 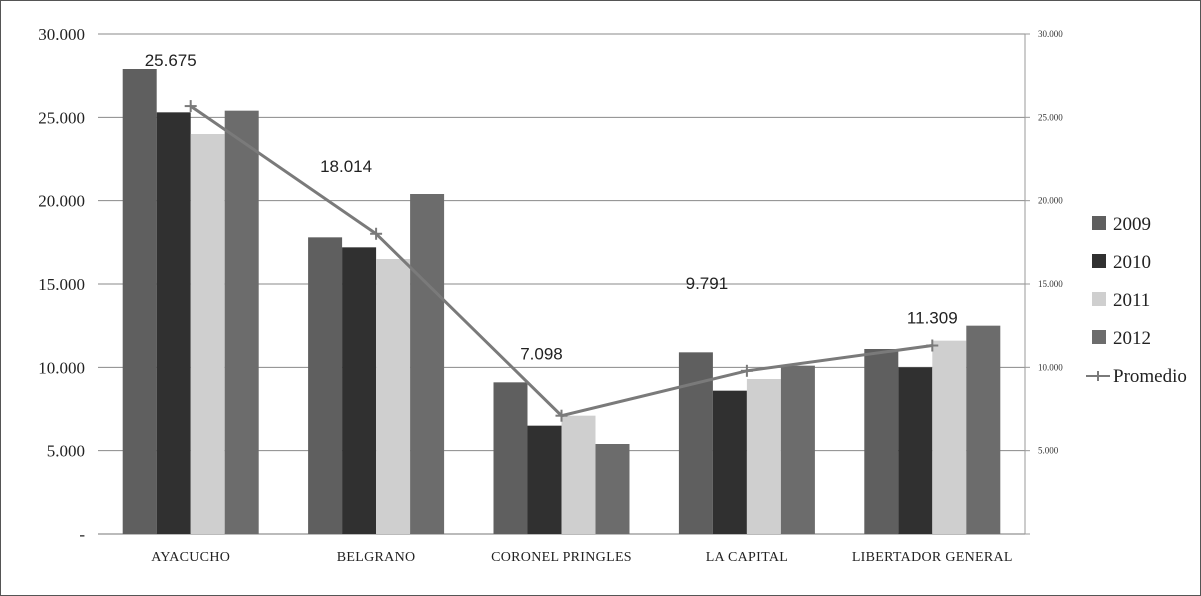 I want to click on x-category-label: CORONEL PRINGLES, so click(x=561, y=557).